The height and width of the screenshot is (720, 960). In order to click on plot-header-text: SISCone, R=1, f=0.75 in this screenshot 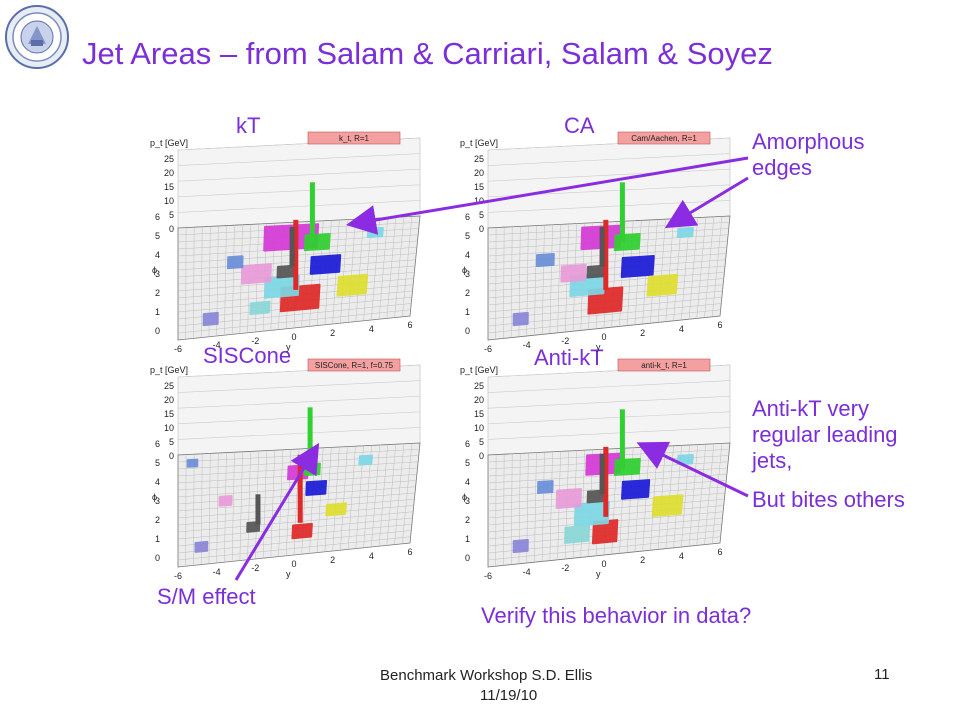, I will do `click(354, 365)`.